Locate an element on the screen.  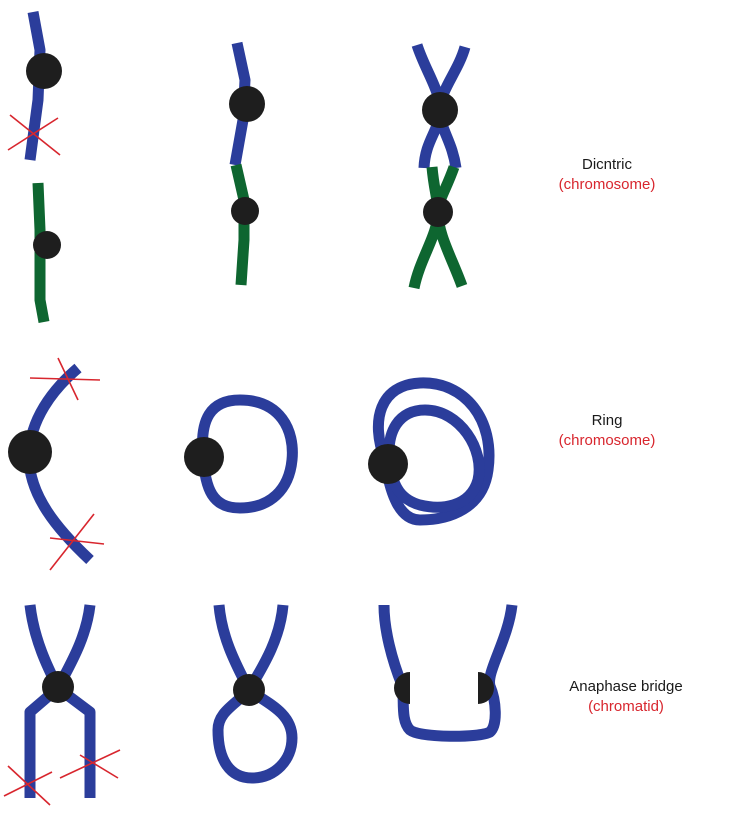
anaphase-bridge-label: Anaphase bridge (chromatid) is located at coordinates (626, 697).